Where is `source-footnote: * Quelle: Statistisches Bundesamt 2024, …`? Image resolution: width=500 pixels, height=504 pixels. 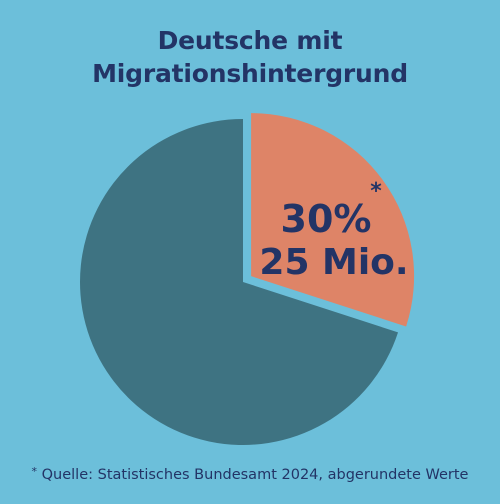 source-footnote: * Quelle: Statistisches Bundesamt 2024, … is located at coordinates (250, 473).